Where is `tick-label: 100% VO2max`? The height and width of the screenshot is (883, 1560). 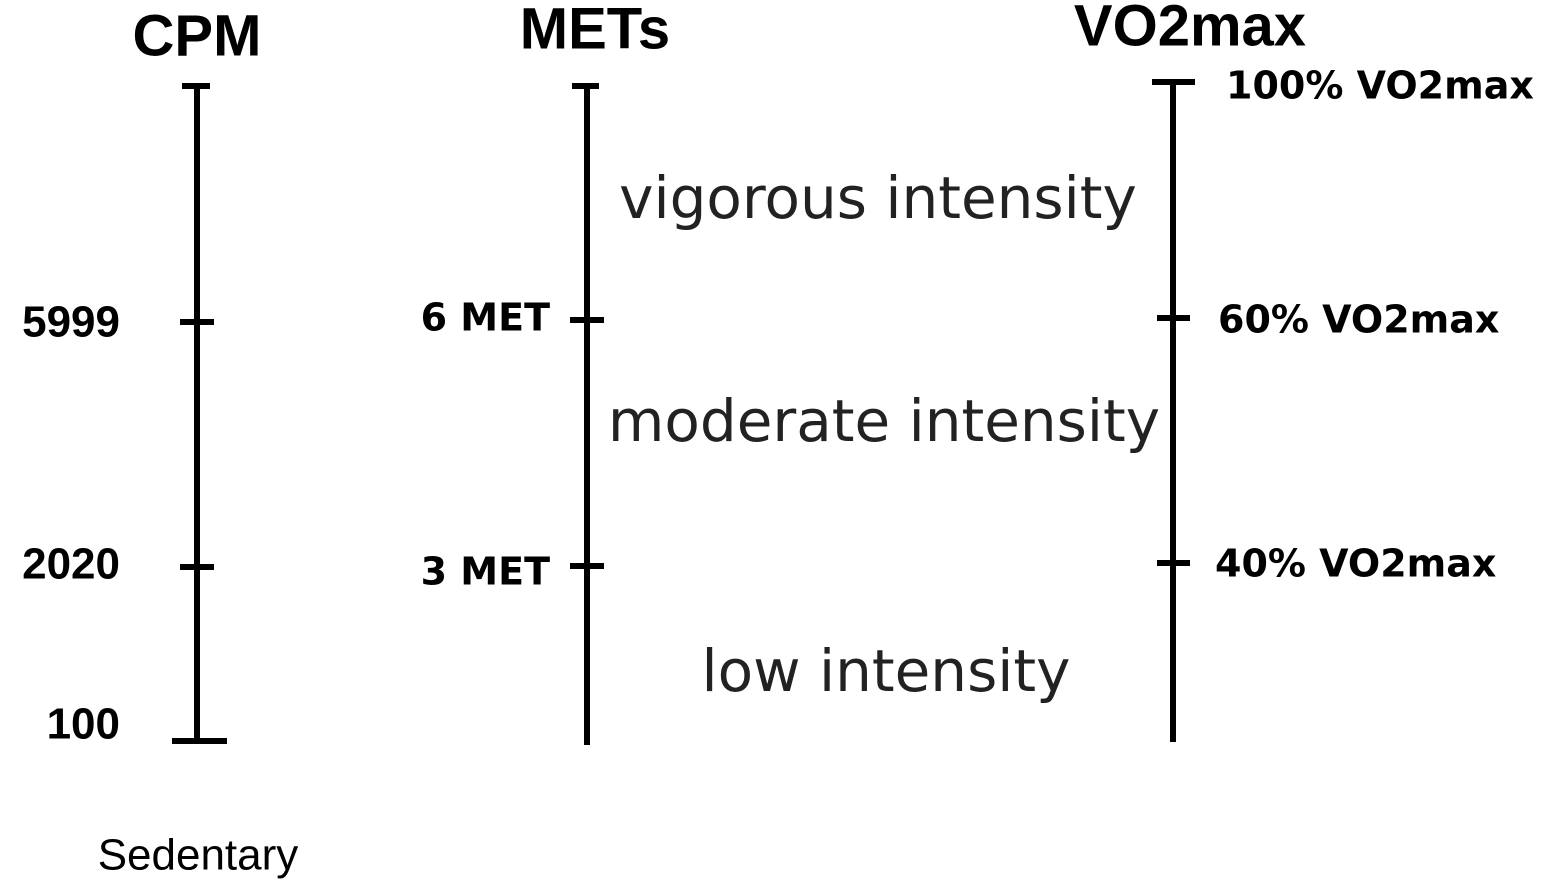
tick-label: 100% VO2max is located at coordinates (1380, 86).